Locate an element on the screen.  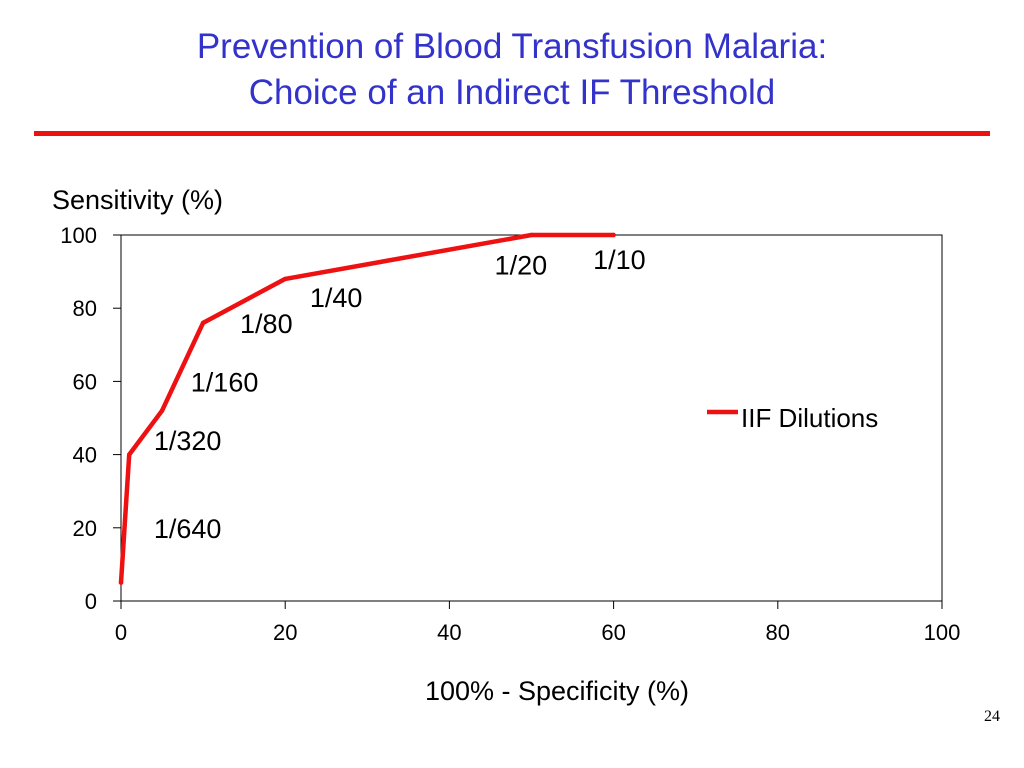
legend: IIF Dilutions is located at coordinates (792, 418).